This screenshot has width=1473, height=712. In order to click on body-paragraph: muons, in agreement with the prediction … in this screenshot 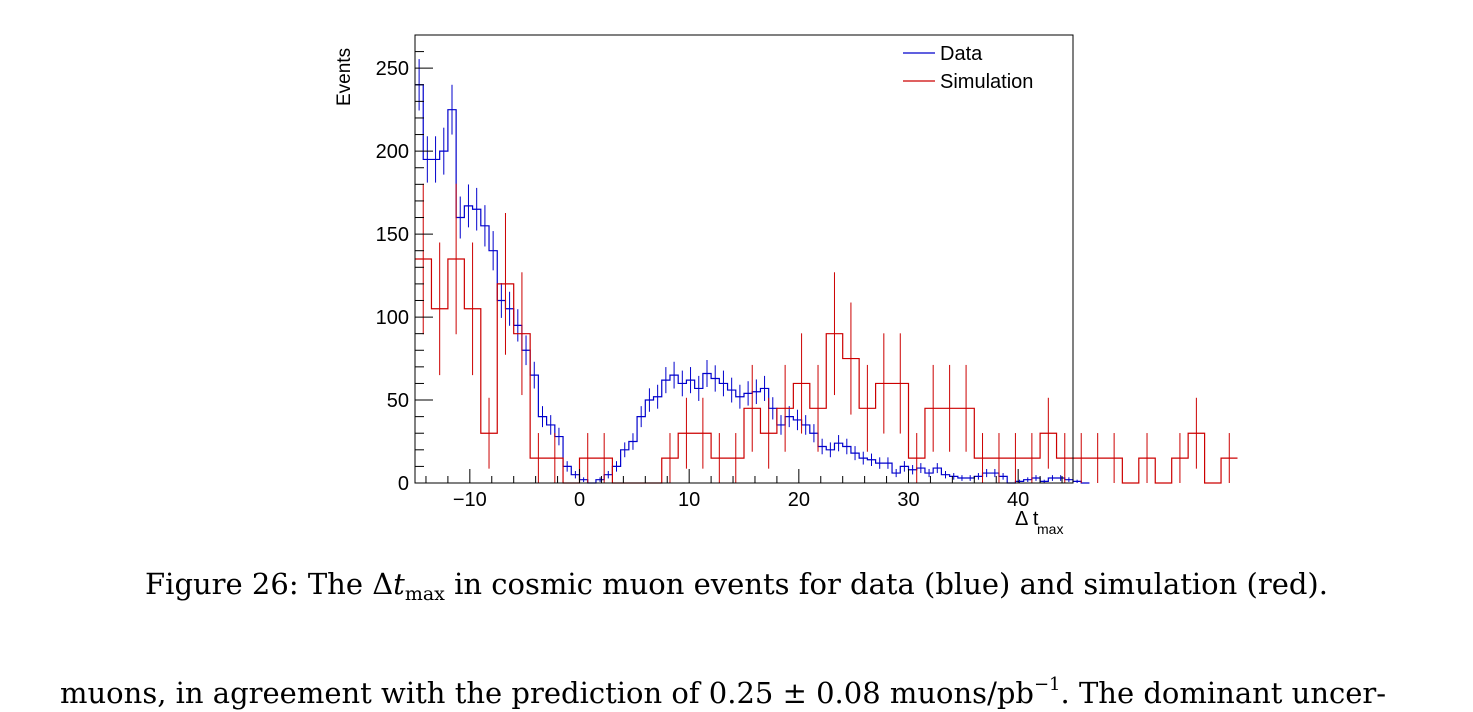, I will do `click(760, 692)`.